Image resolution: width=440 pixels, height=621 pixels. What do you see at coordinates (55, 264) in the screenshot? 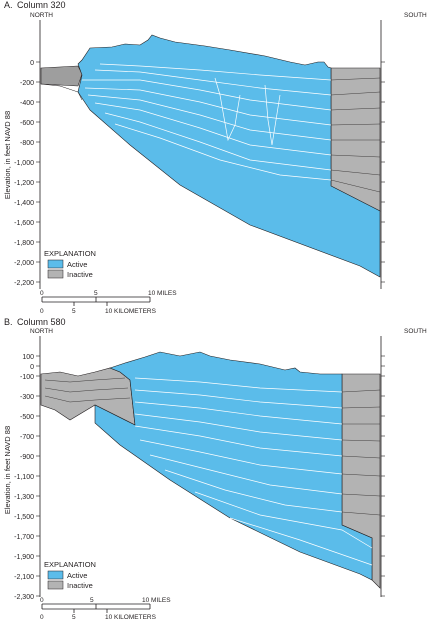
I see `panel-a-legend-active-swatch` at bounding box center [55, 264].